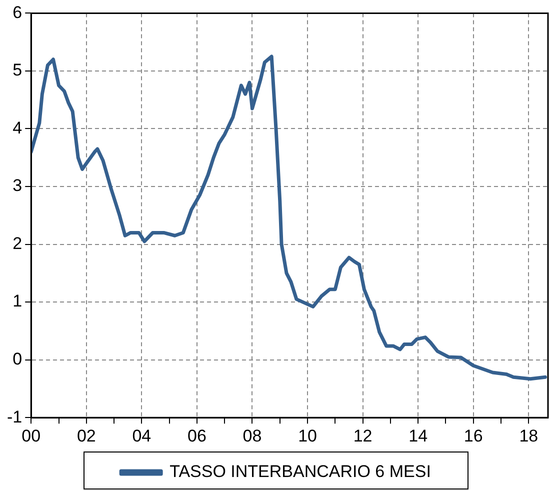 The height and width of the screenshot is (491, 558). What do you see at coordinates (17, 243) in the screenshot?
I see `y-tick-label: 2` at bounding box center [17, 243].